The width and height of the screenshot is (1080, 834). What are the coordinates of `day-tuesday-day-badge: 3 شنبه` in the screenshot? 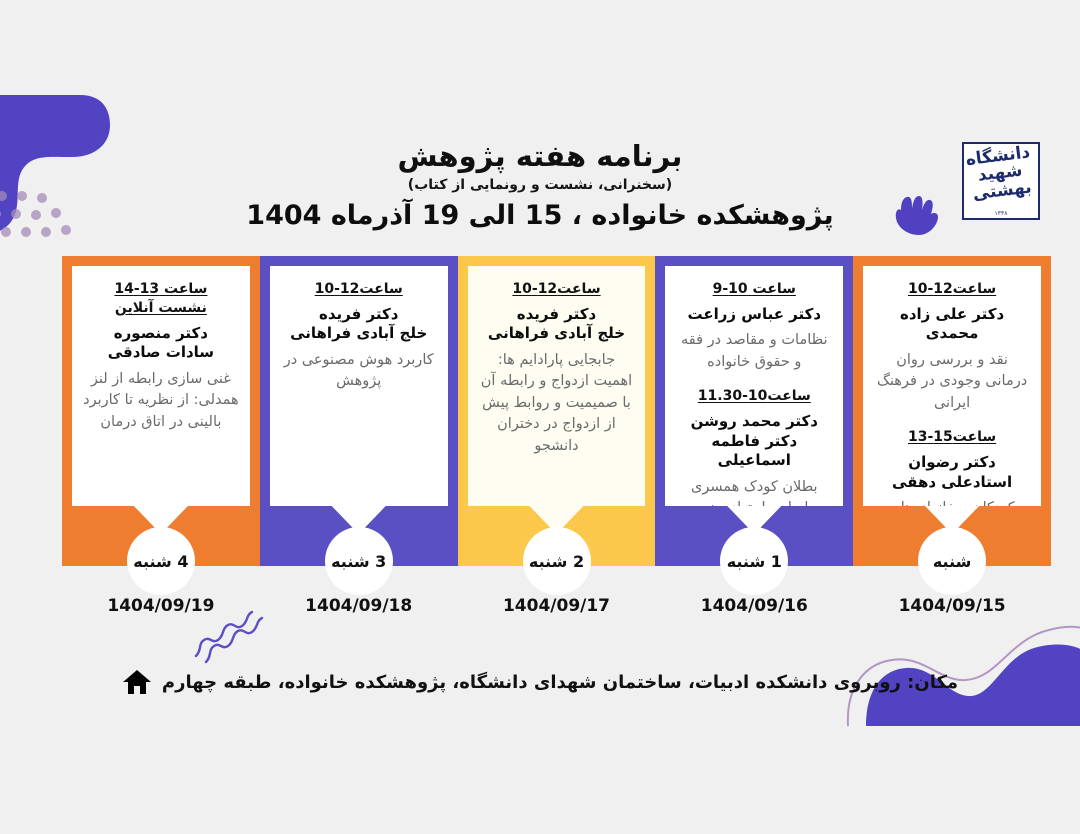 It's located at (358, 561).